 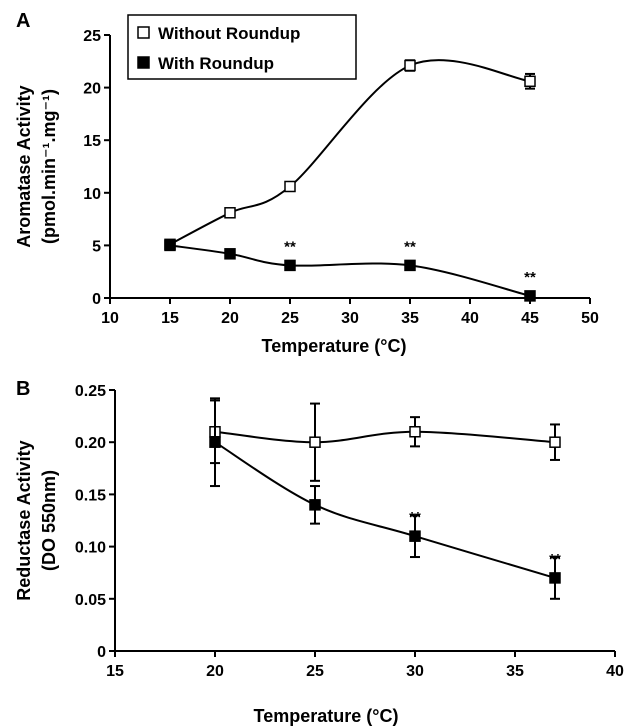 What do you see at coordinates (23, 389) in the screenshot?
I see `panel-label: B` at bounding box center [23, 389].